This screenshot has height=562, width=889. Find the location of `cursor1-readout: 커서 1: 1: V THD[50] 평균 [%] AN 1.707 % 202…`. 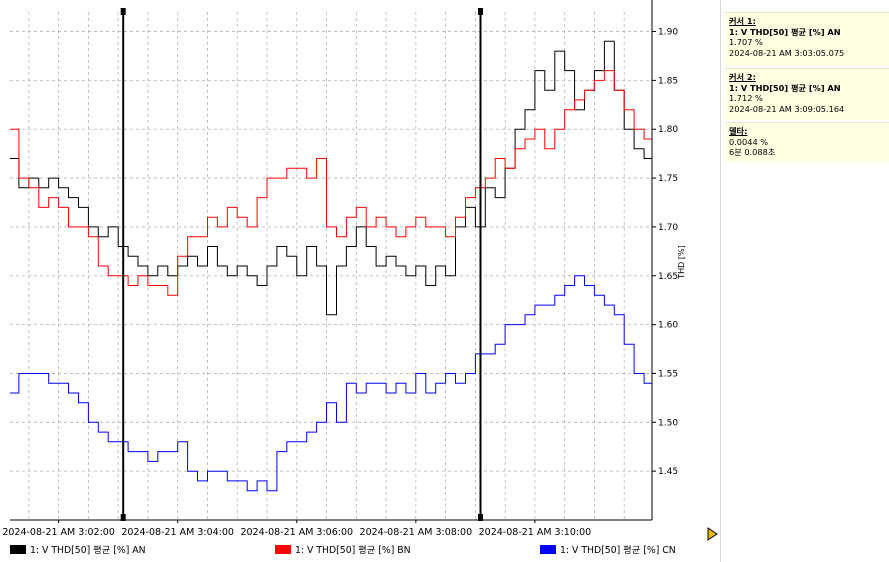

cursor1-readout: 커서 1: 1: V THD[50] 평균 [%] AN 1.707 % 202… is located at coordinates (807, 39).